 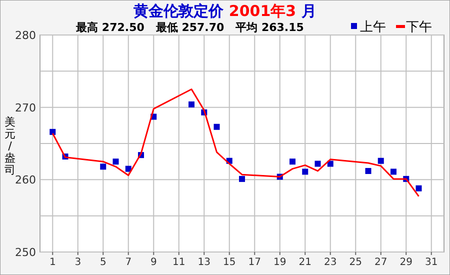 What do you see at coordinates (189, 27) in the screenshot?
I see `chart-subtitle: 最高 272.50 最低 257.70 平均 263.15` at bounding box center [189, 27].